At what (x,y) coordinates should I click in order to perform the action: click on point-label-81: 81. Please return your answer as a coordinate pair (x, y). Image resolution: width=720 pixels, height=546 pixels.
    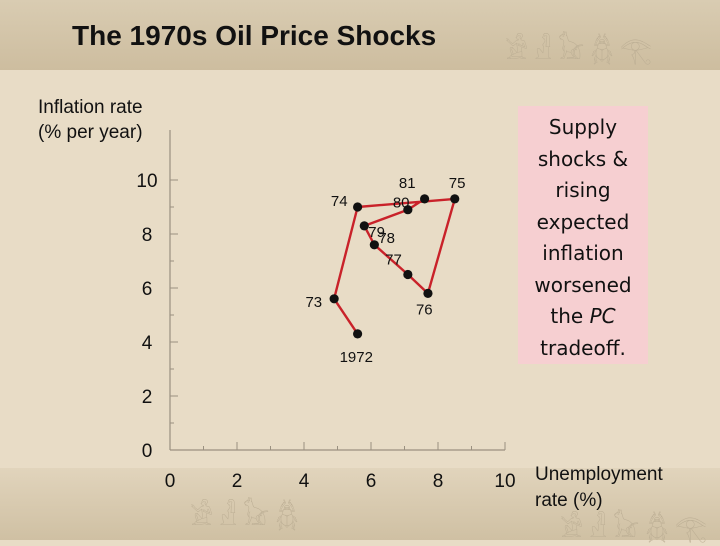
    Looking at the image, I should click on (407, 183).